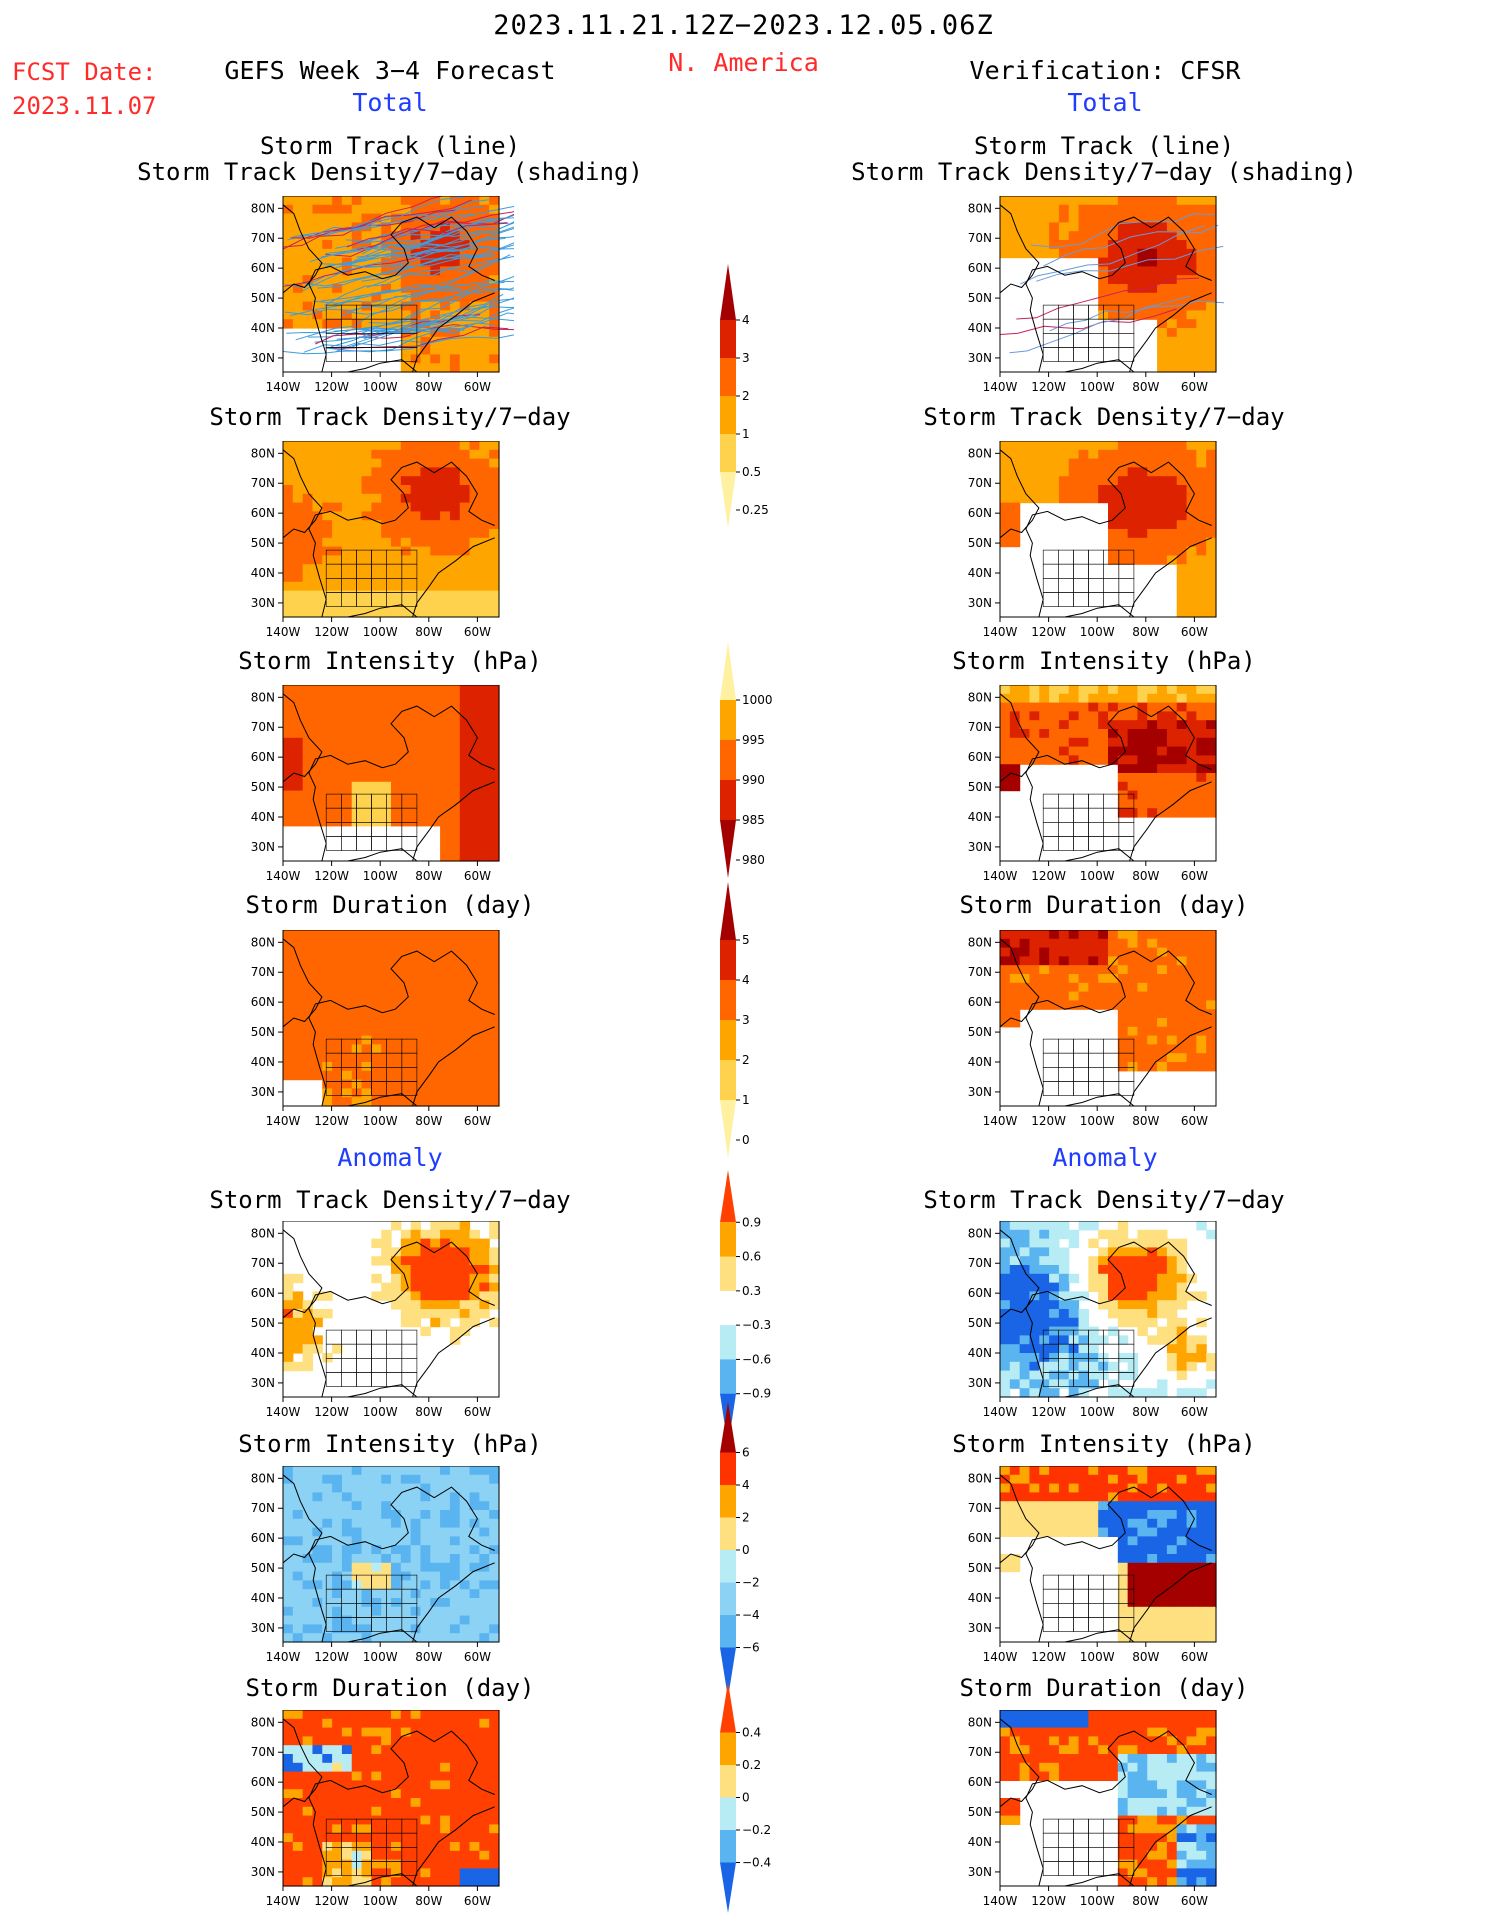  I want to click on coastline, so click(1118, 294).